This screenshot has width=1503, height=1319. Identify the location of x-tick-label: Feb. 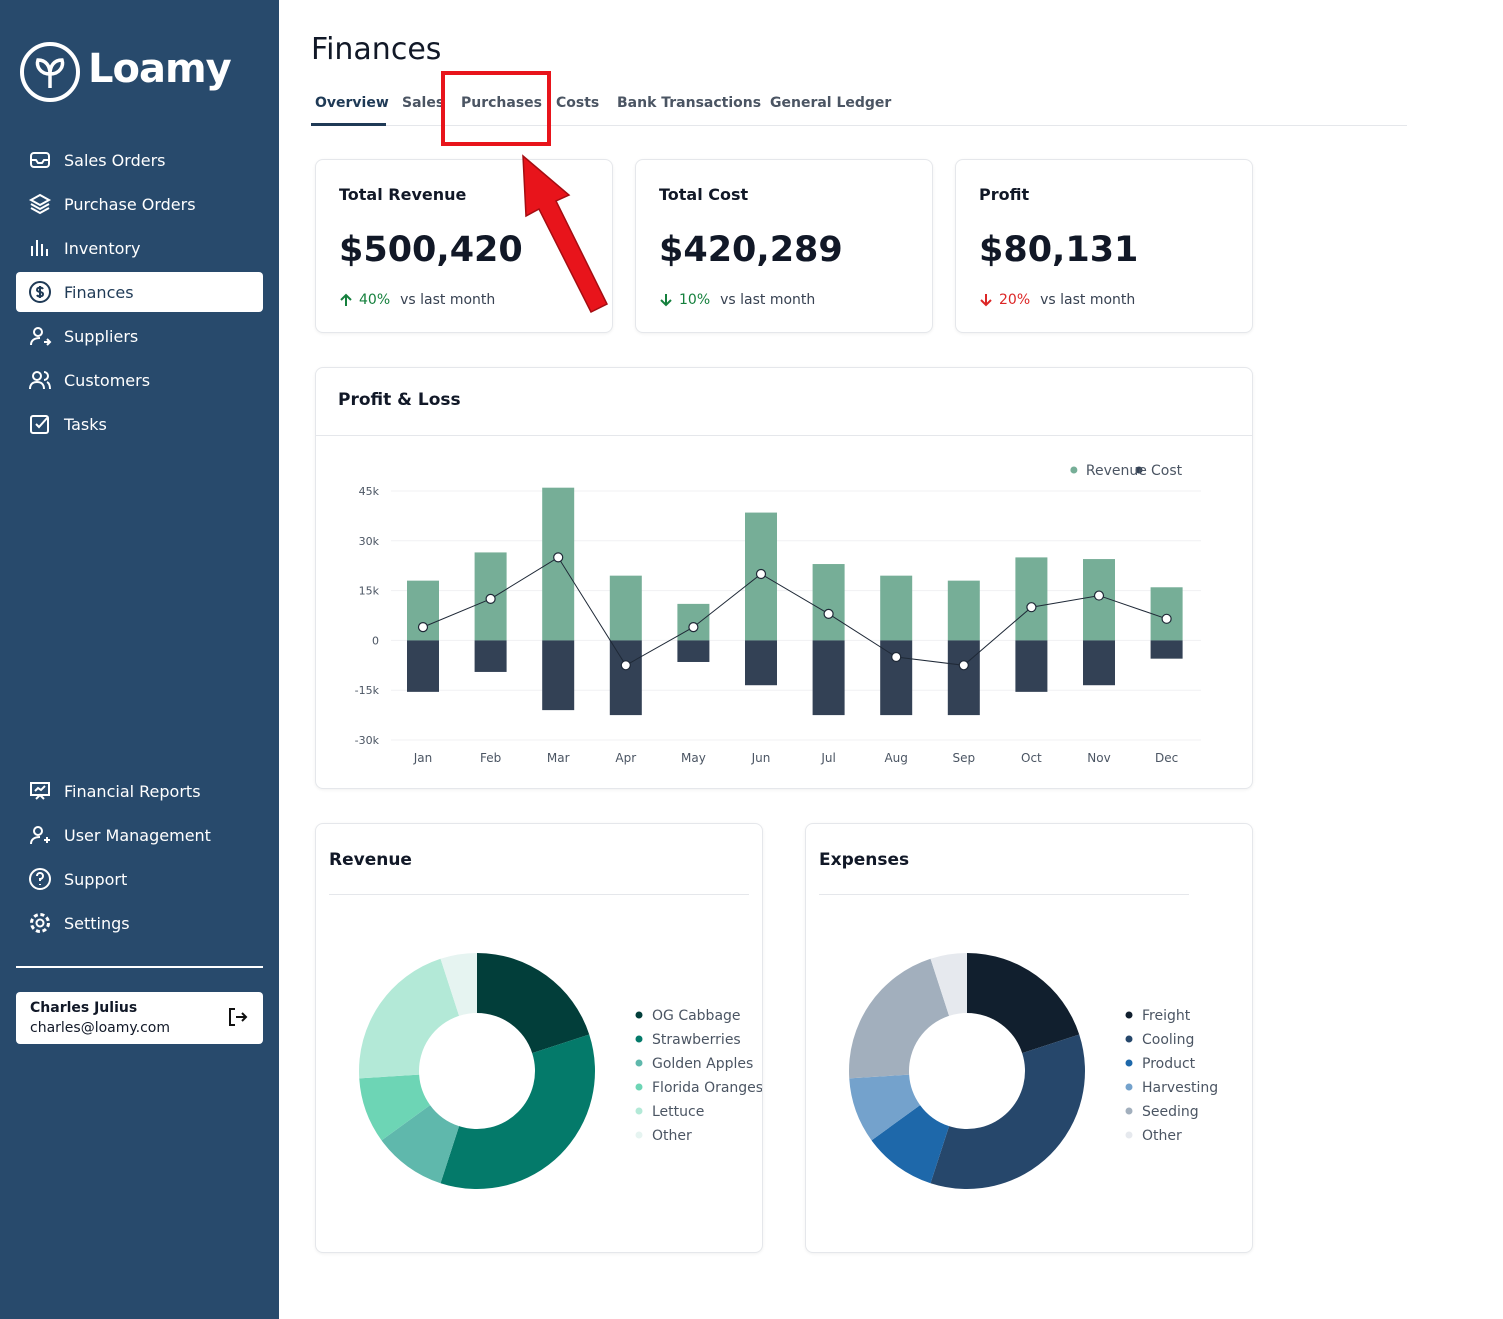
(490, 758).